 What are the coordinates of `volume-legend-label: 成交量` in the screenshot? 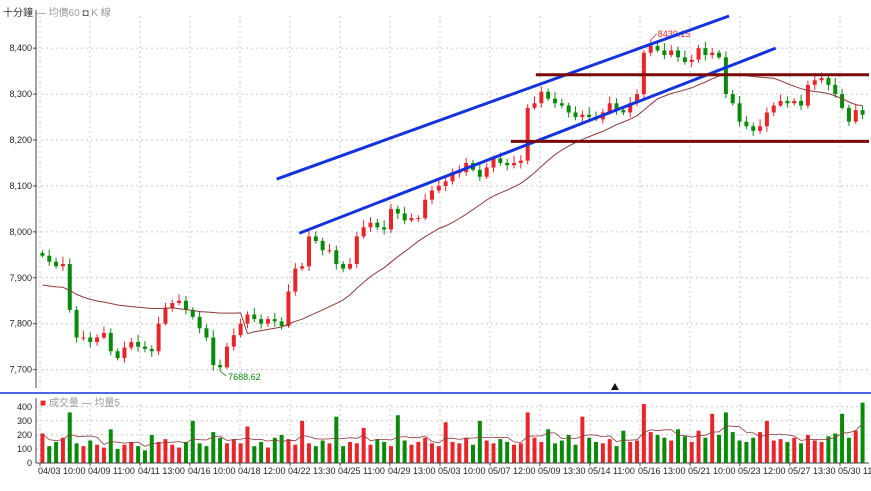 It's located at (63, 403).